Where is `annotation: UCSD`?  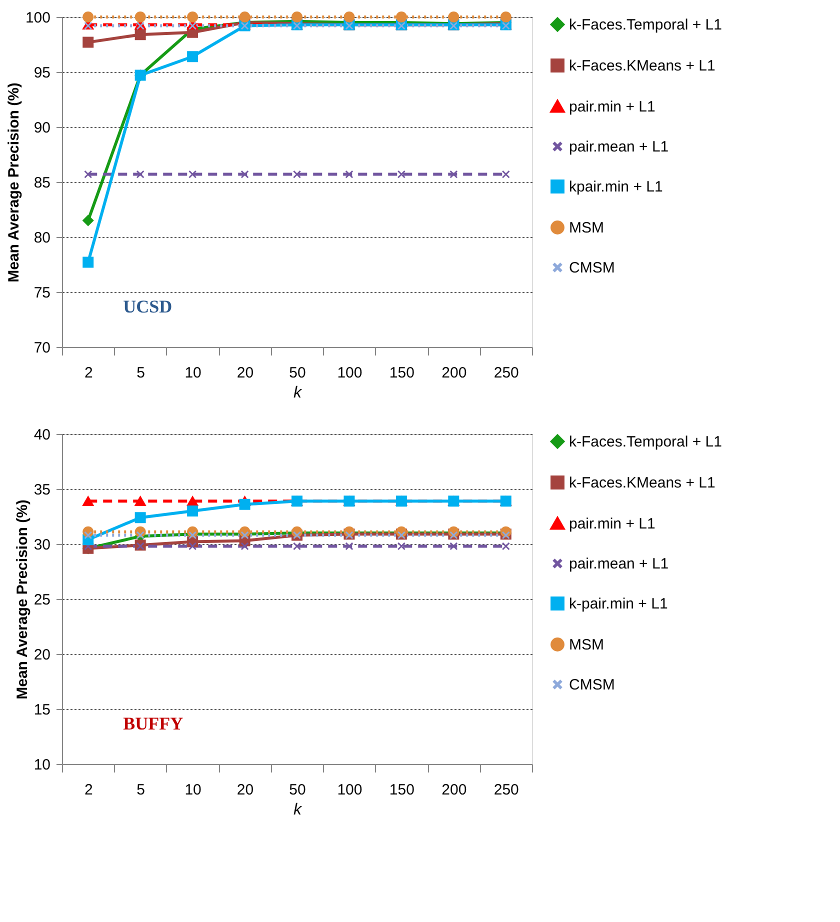 annotation: UCSD is located at coordinates (147, 306).